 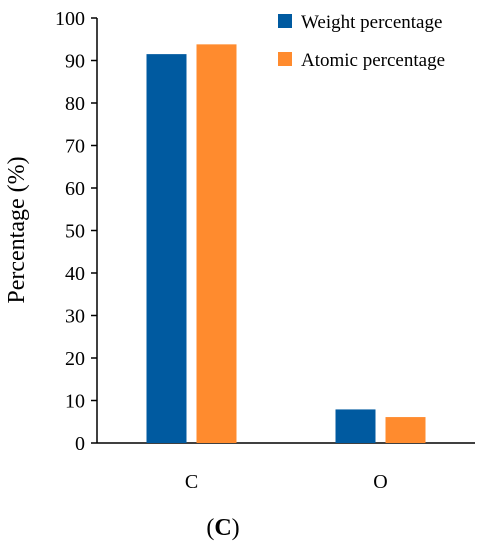 I want to click on y-tick-label: 30, so click(x=75, y=317).